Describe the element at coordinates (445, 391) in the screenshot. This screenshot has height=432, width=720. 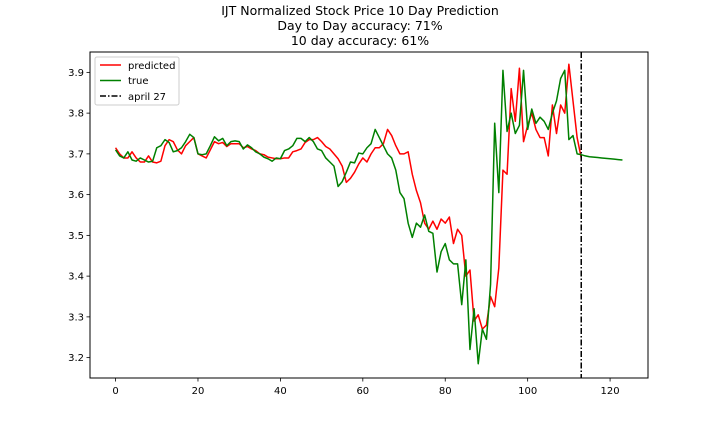
I see `x-tick-label: 80` at that location.